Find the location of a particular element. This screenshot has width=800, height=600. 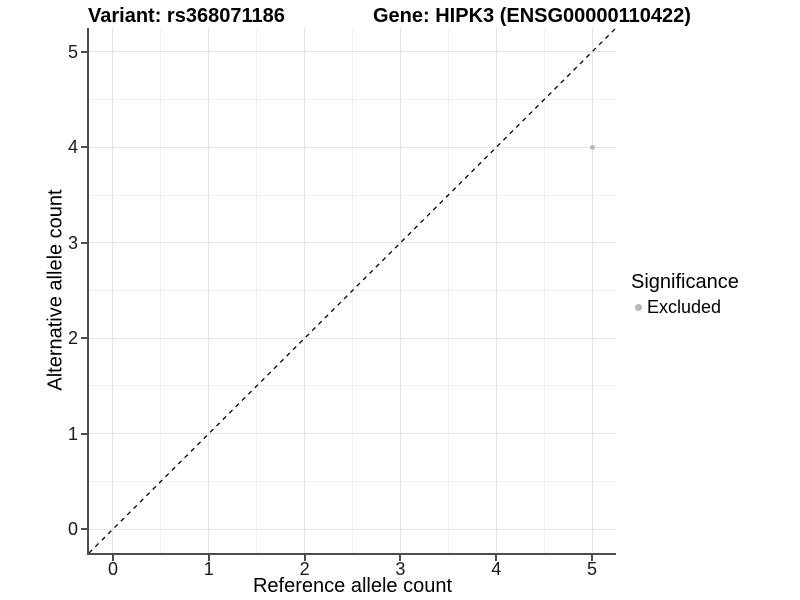

x-tick-label: 1 is located at coordinates (208, 569).